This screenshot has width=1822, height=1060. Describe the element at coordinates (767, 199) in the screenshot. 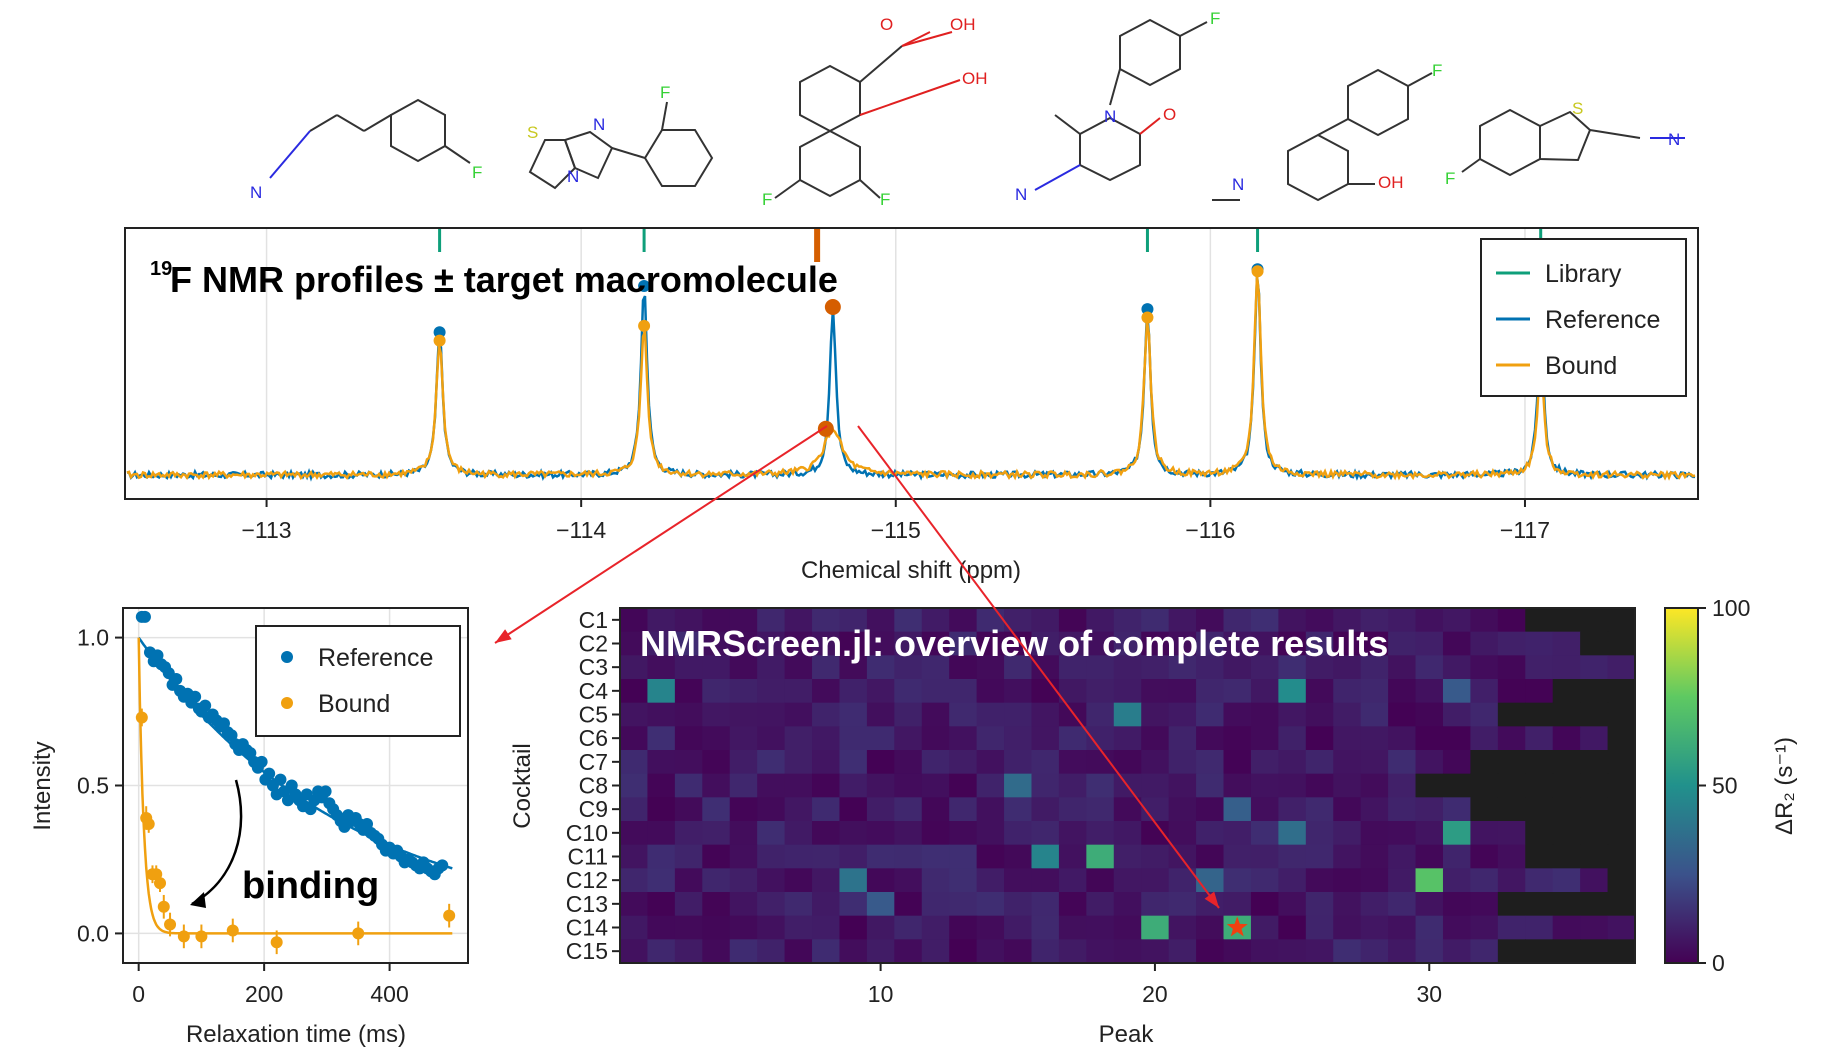

I see `mol3-atom-f1: F` at that location.